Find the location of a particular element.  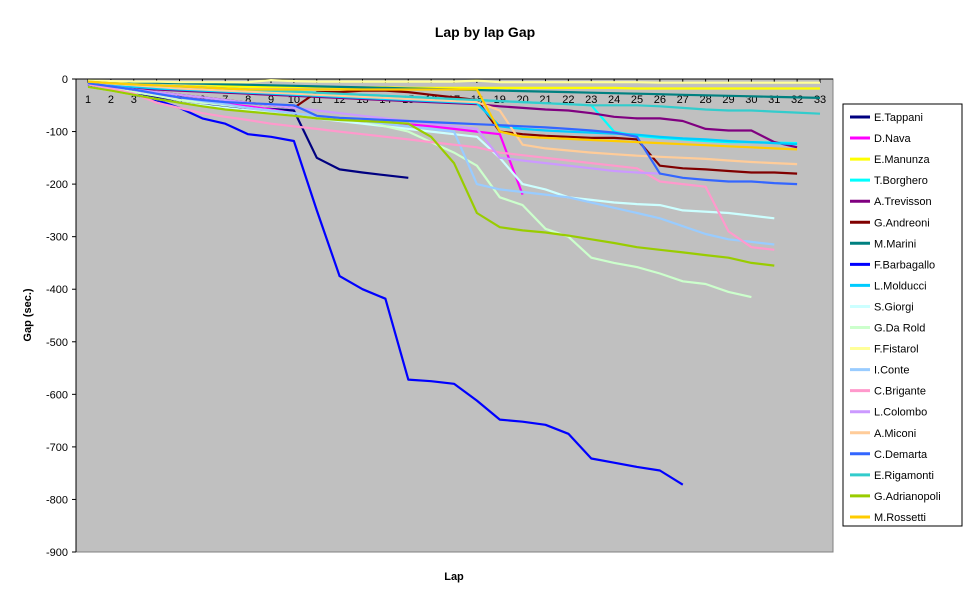

x-tick-label: 9 is located at coordinates (271, 100).